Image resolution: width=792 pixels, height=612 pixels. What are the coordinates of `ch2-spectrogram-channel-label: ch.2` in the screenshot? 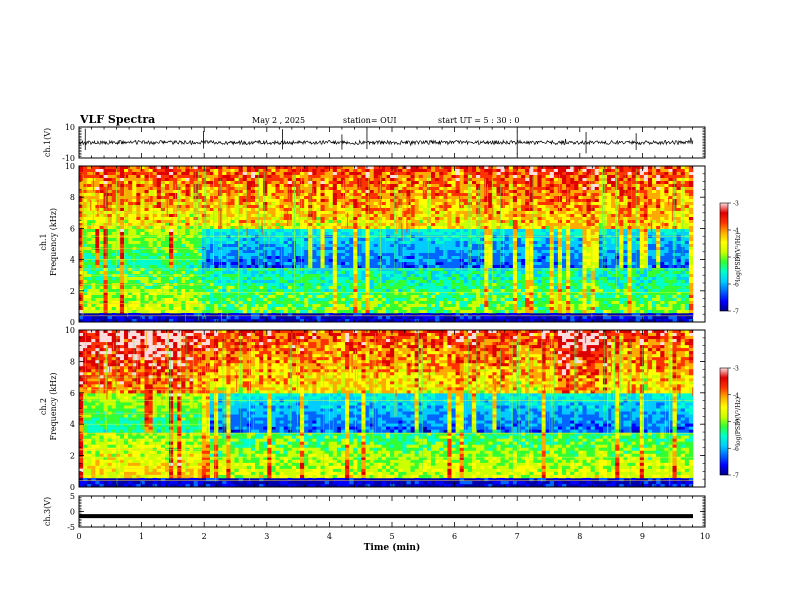 It's located at (43, 406).